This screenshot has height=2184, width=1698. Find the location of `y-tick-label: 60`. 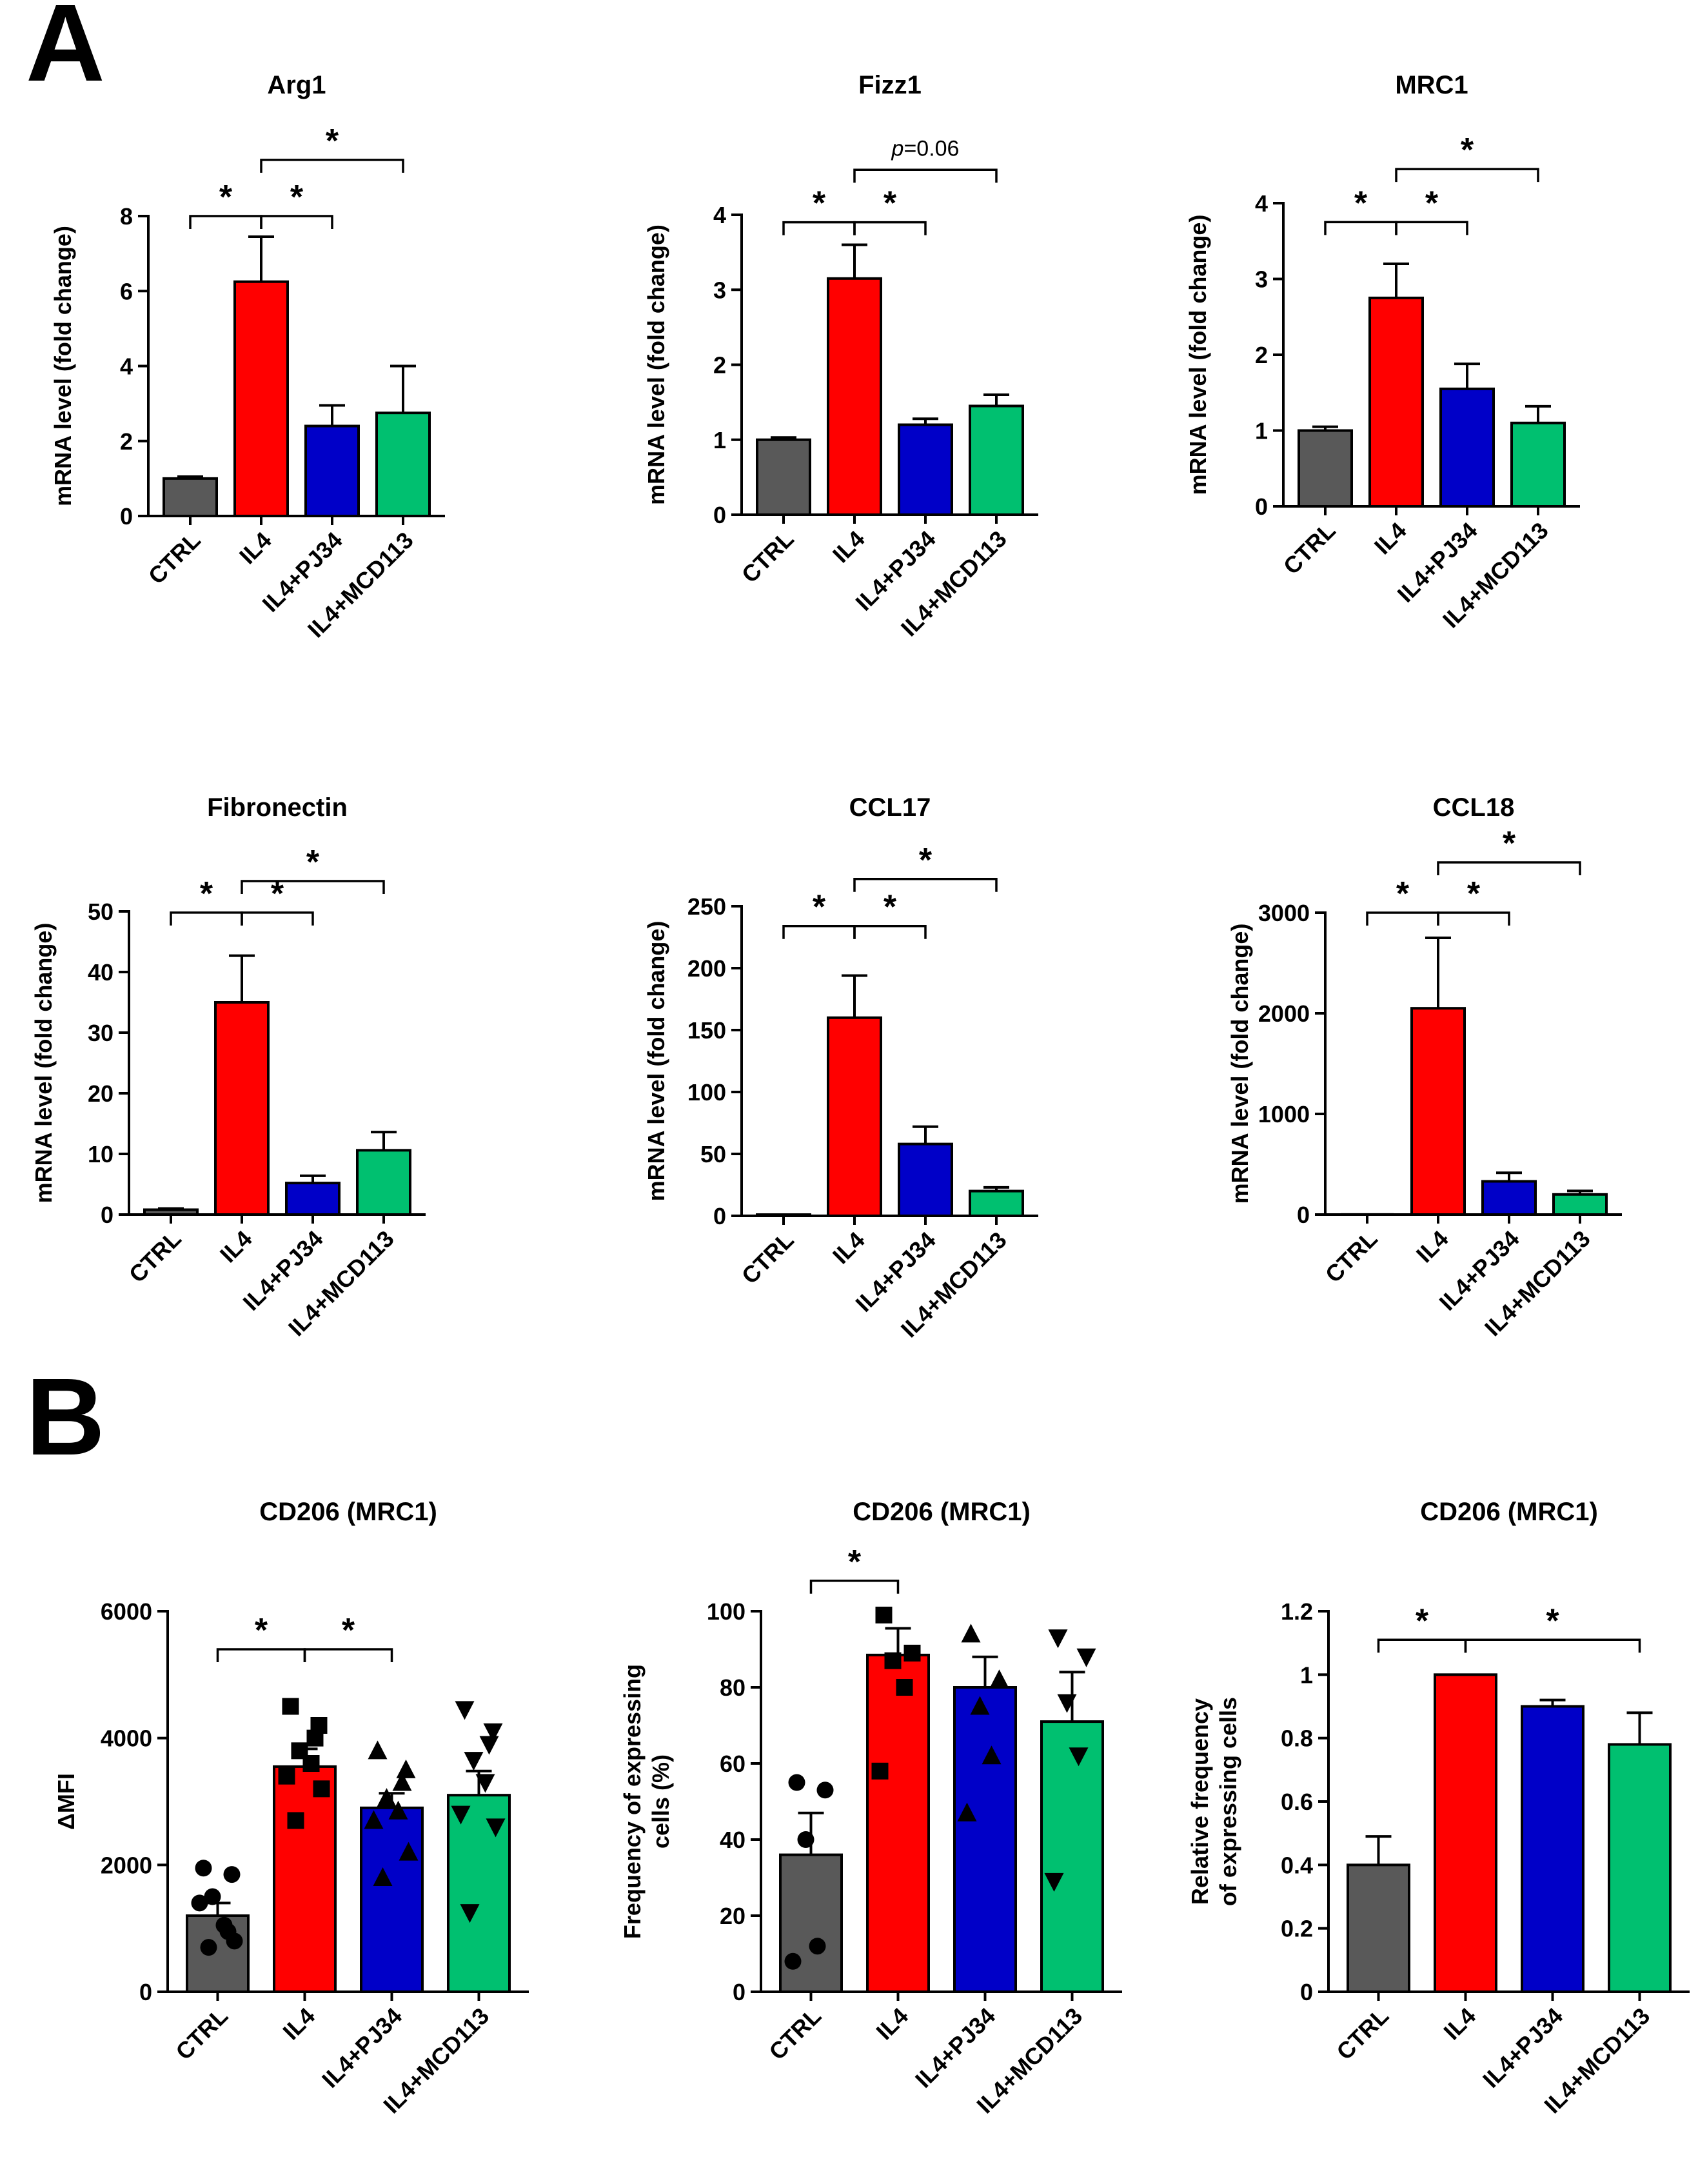

y-tick-label: 60 is located at coordinates (732, 1764).